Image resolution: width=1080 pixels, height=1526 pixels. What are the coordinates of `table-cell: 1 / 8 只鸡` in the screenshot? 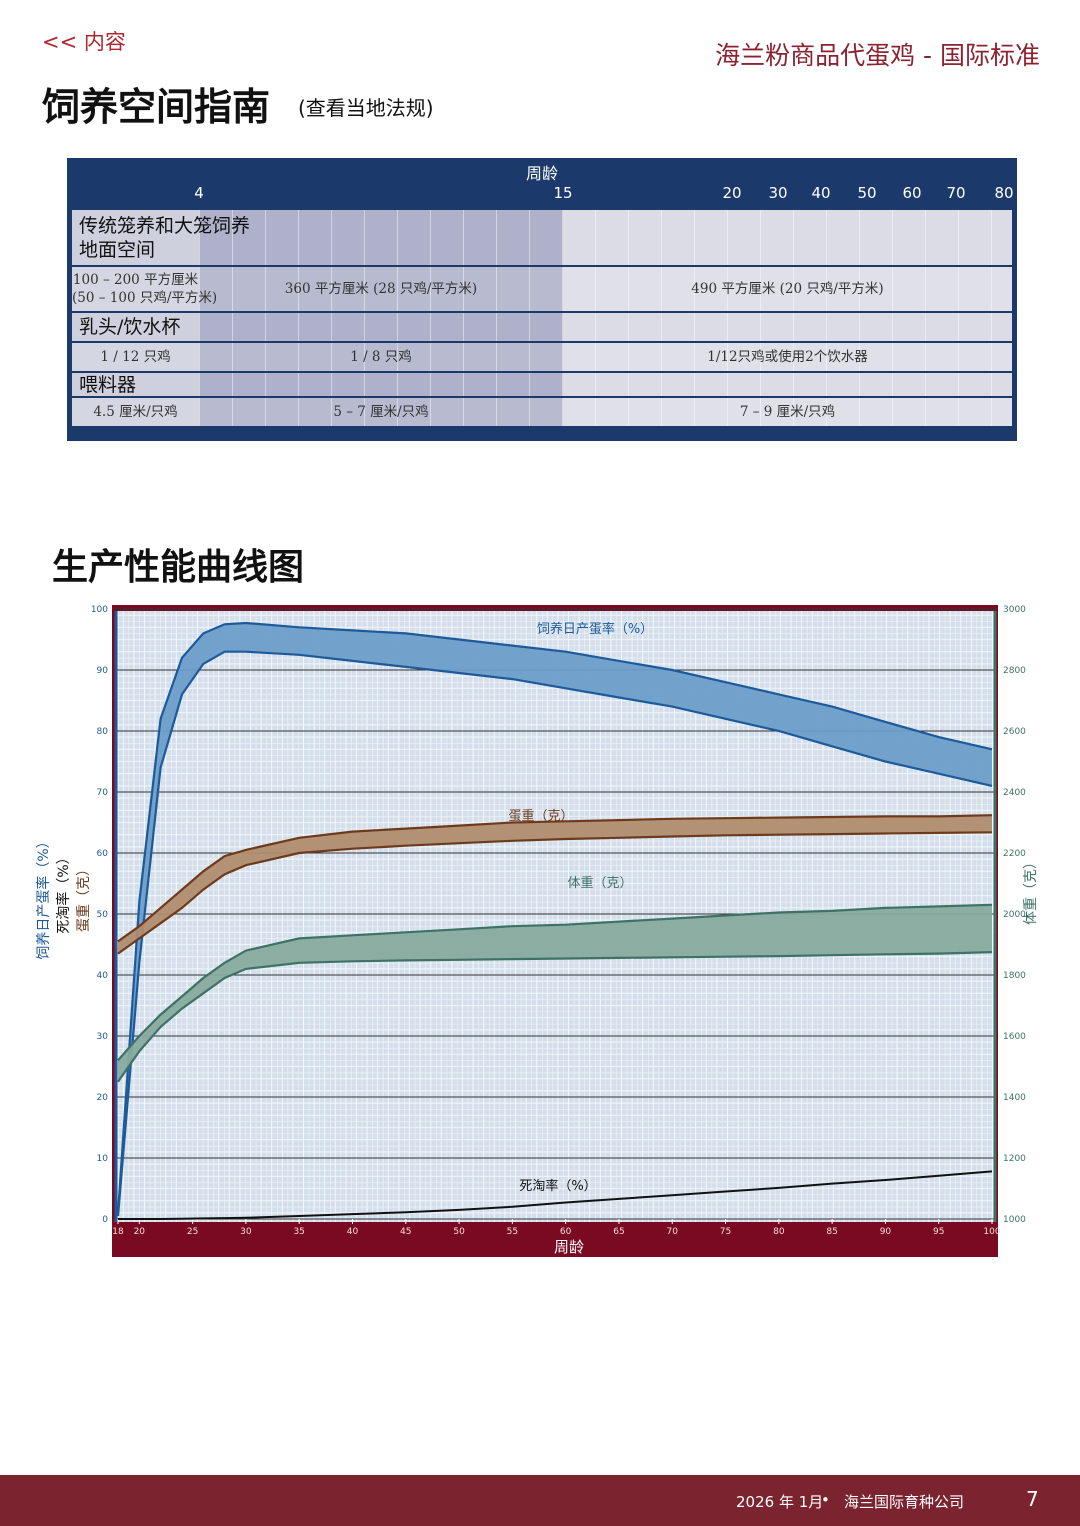 It's located at (381, 357).